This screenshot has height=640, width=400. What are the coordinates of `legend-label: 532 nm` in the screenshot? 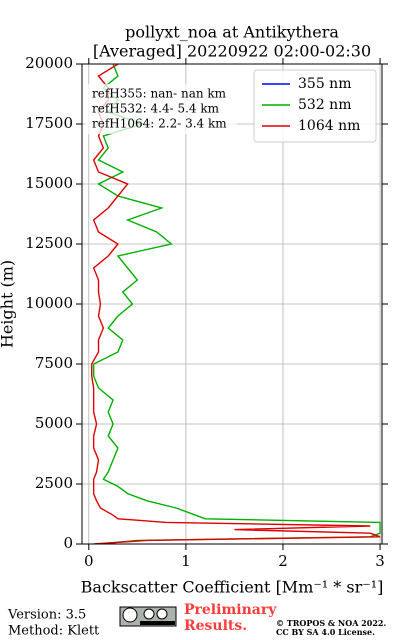 It's located at (324, 105).